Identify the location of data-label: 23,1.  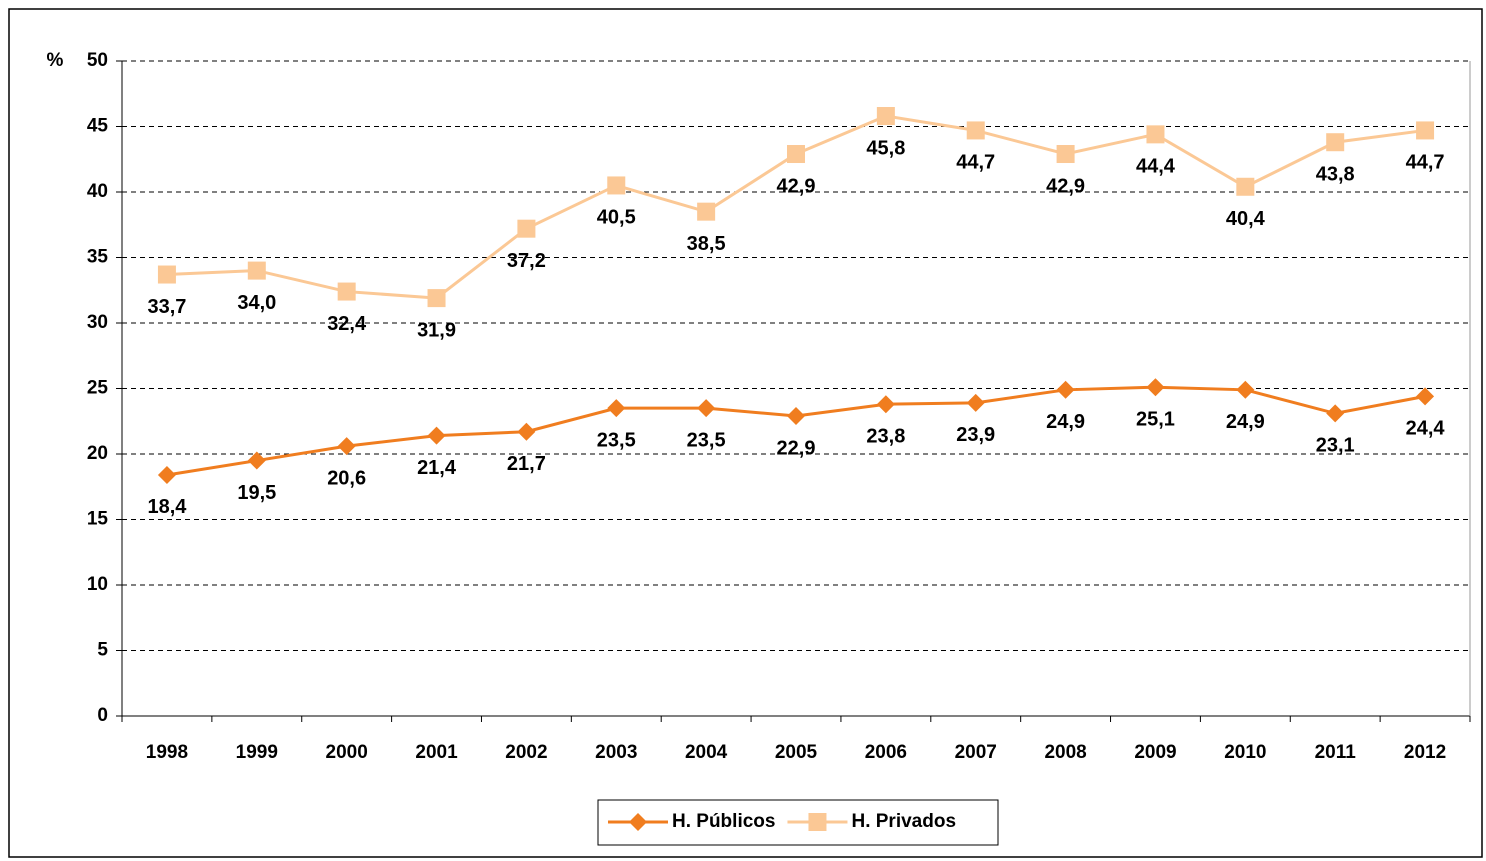
(1335, 446).